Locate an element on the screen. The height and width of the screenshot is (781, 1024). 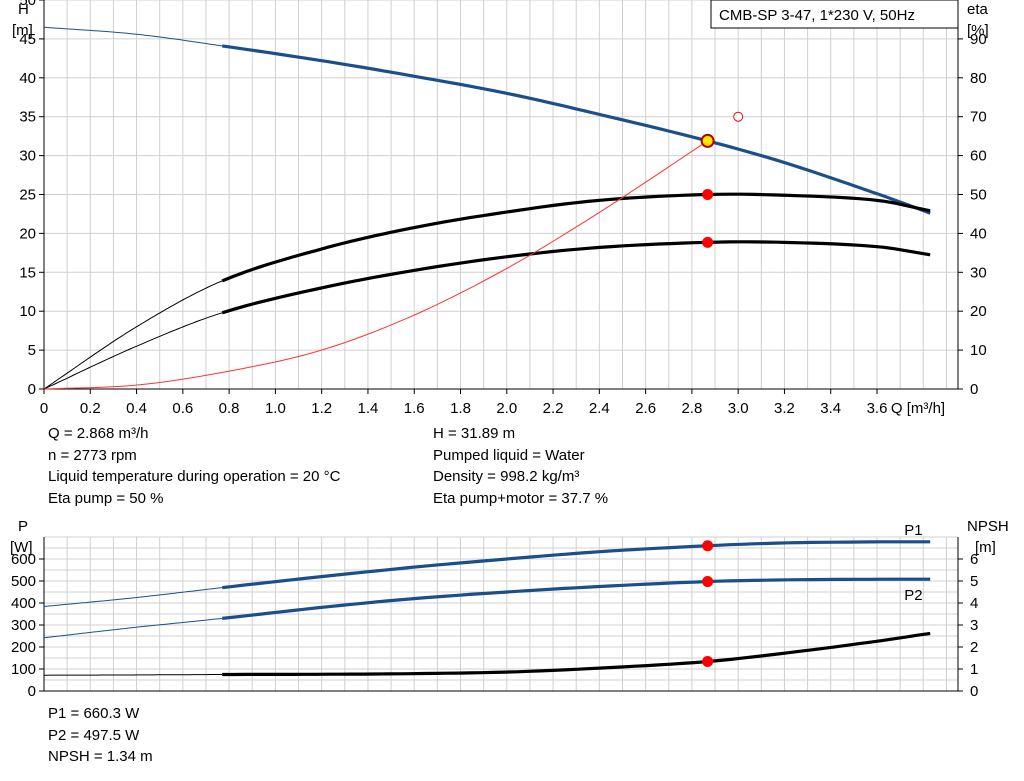
y-tick-label-right: 10 is located at coordinates (978, 350).